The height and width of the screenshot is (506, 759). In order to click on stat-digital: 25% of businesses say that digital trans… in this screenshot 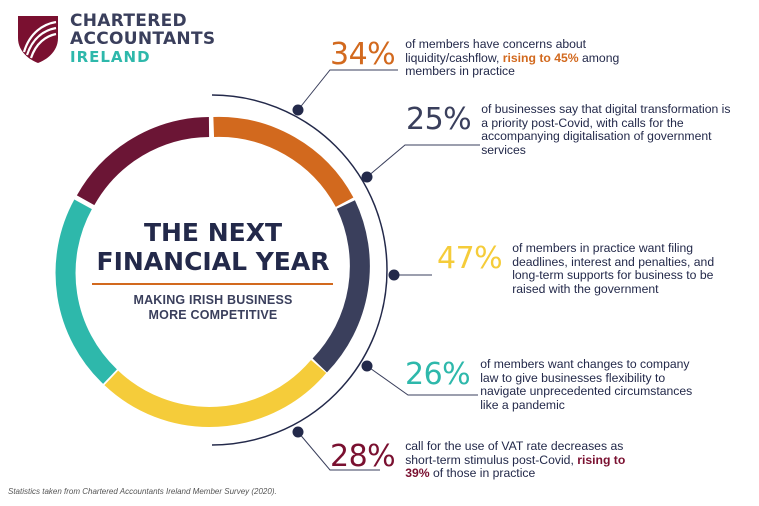, I will do `click(571, 129)`.